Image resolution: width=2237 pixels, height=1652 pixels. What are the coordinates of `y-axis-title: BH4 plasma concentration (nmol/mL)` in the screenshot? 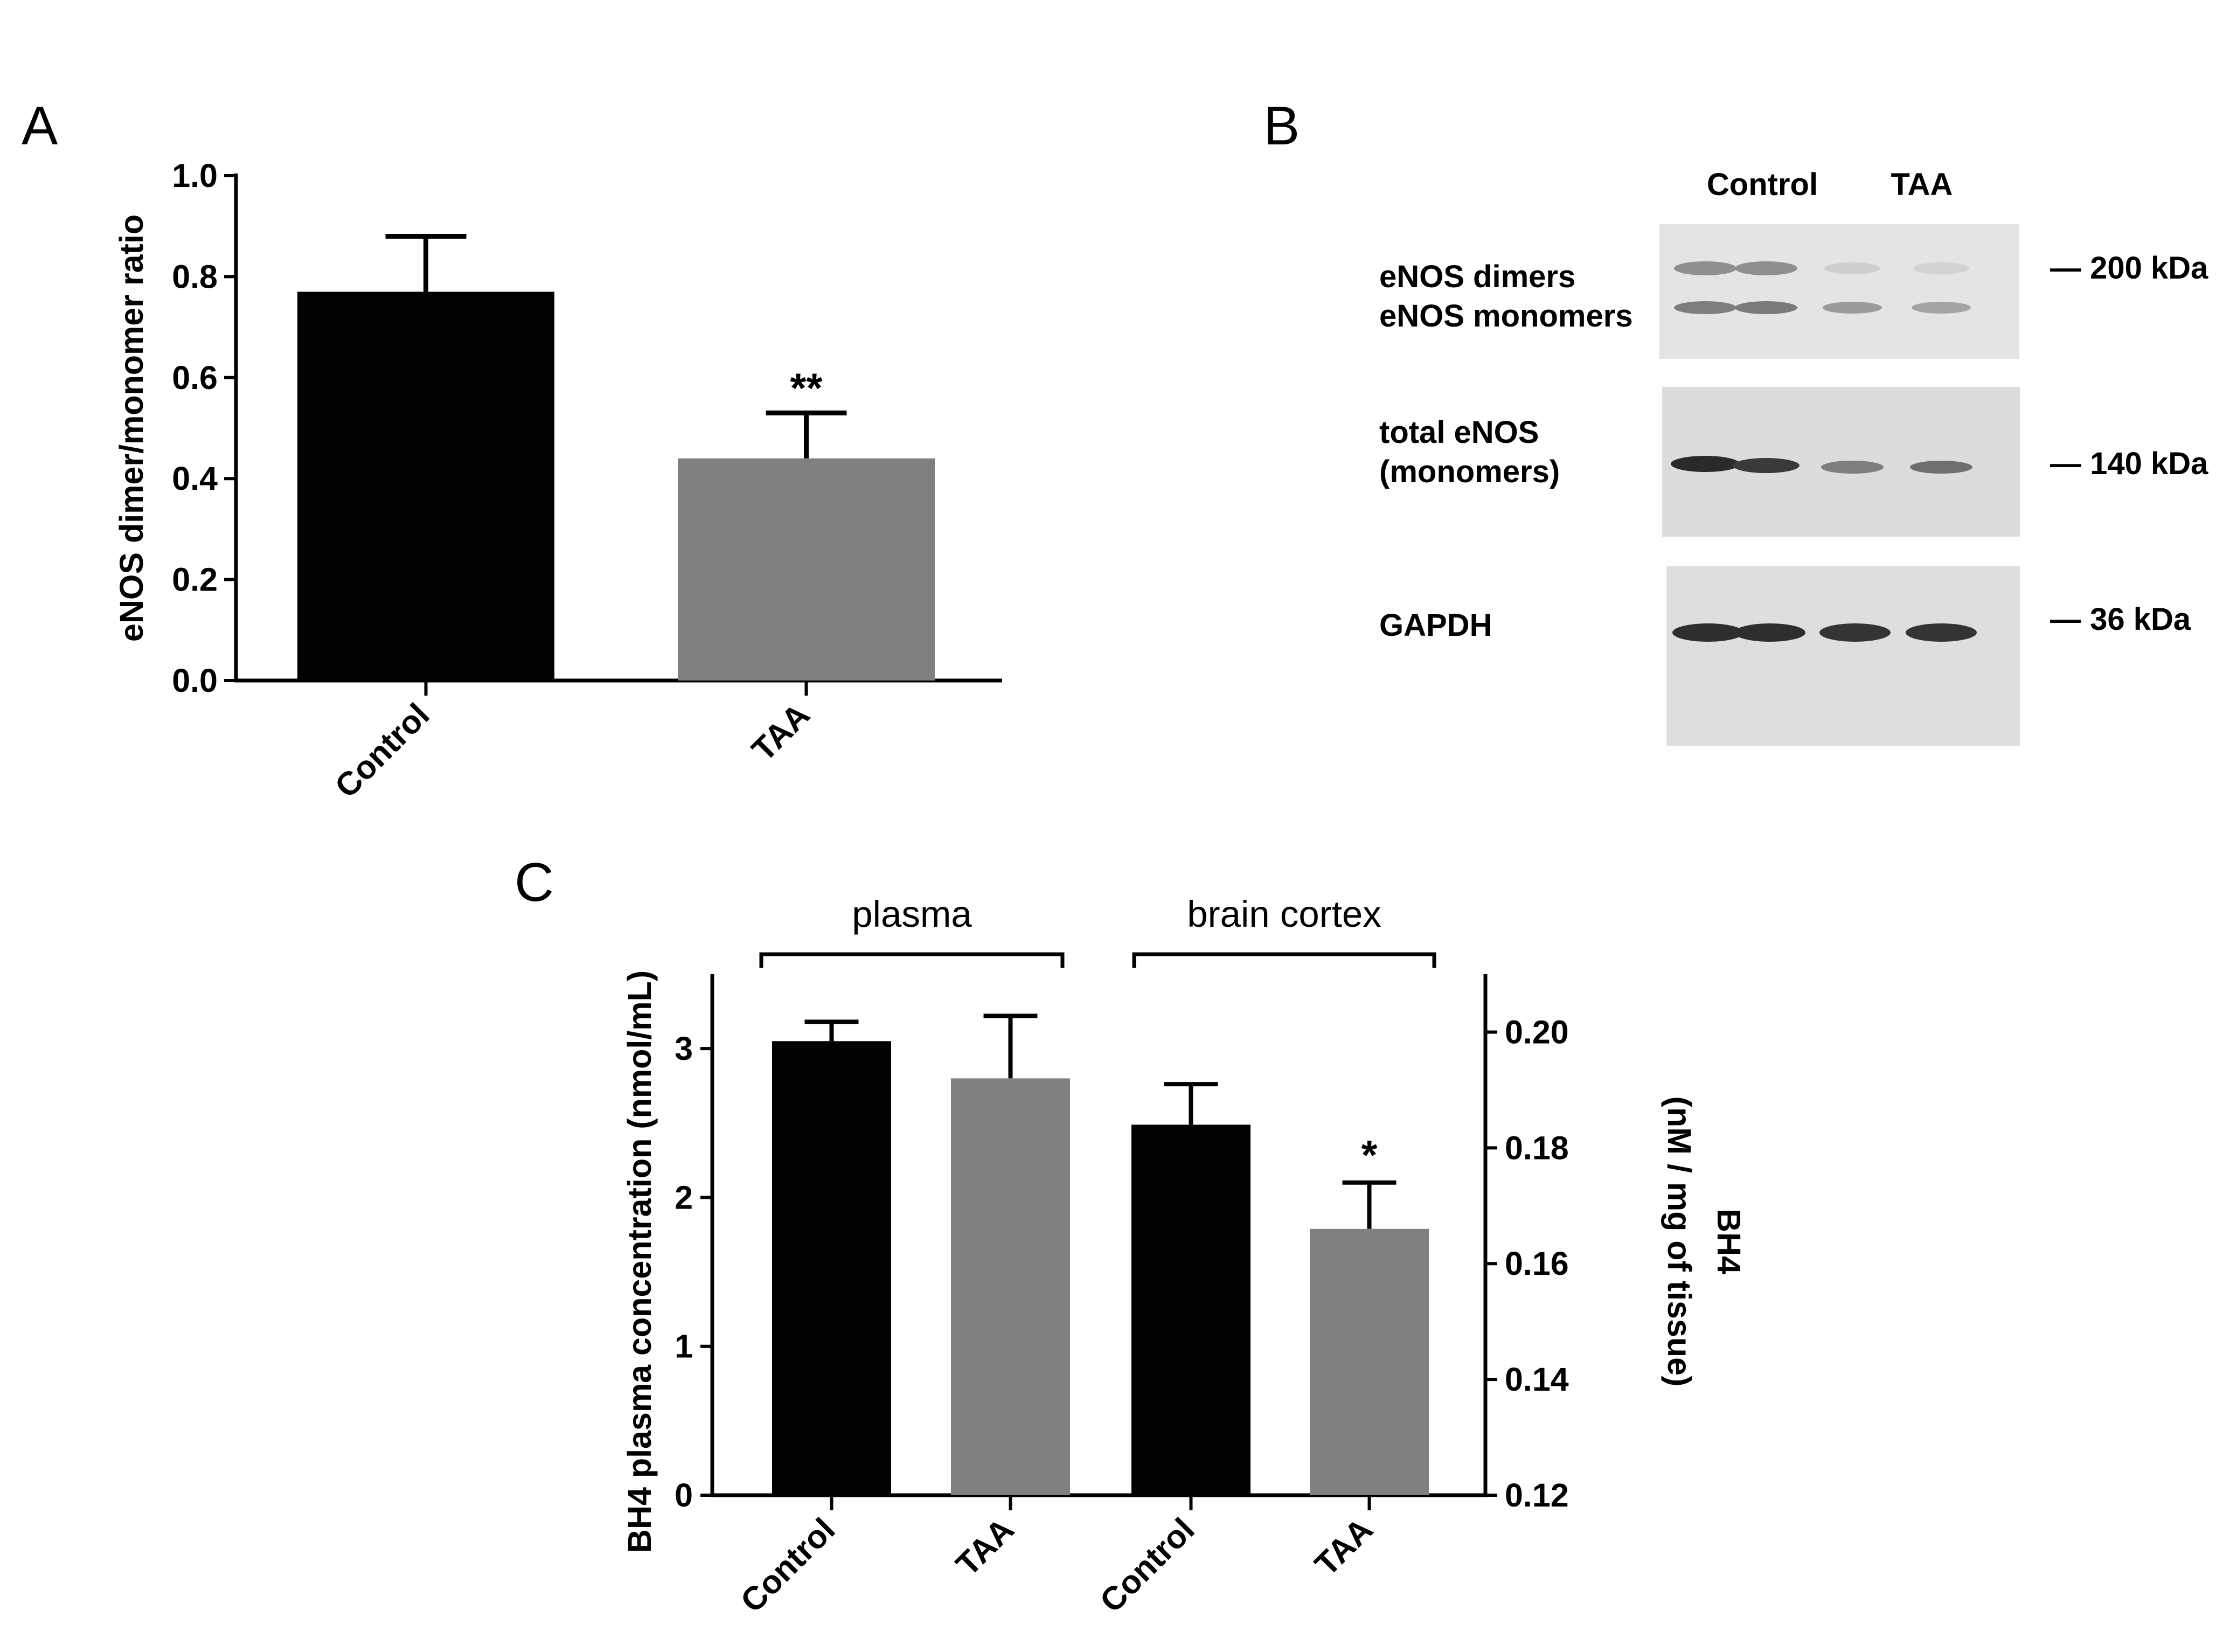 It's located at (640, 1261).